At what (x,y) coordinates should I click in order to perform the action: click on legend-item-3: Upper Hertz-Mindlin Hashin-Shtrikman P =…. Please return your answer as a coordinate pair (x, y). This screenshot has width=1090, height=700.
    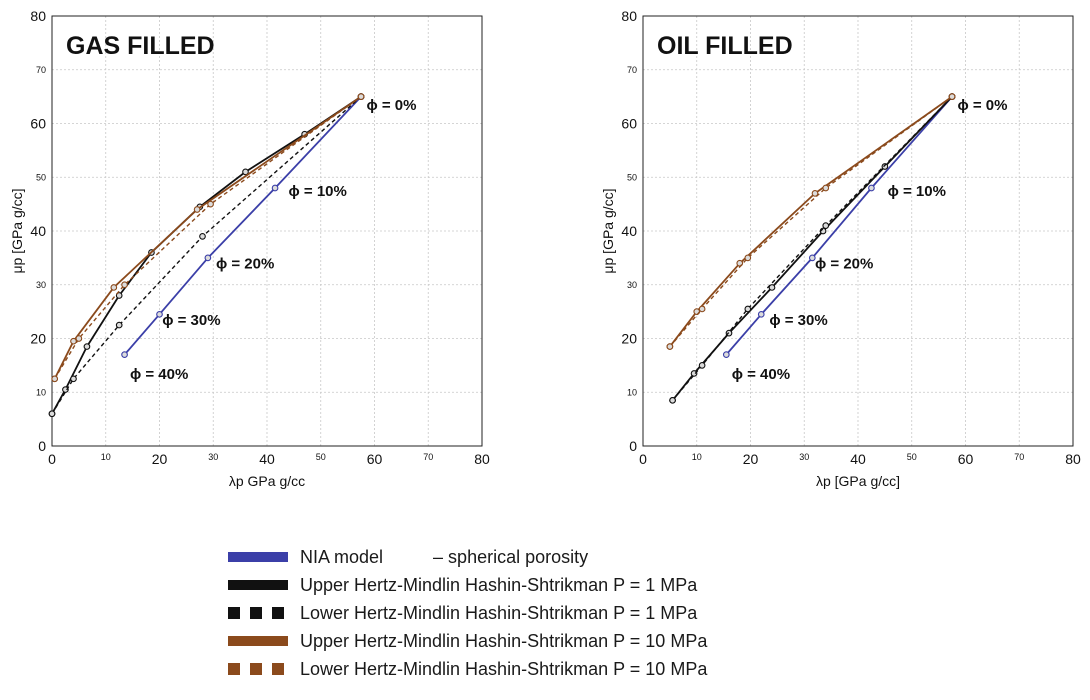
    Looking at the image, I should click on (468, 641).